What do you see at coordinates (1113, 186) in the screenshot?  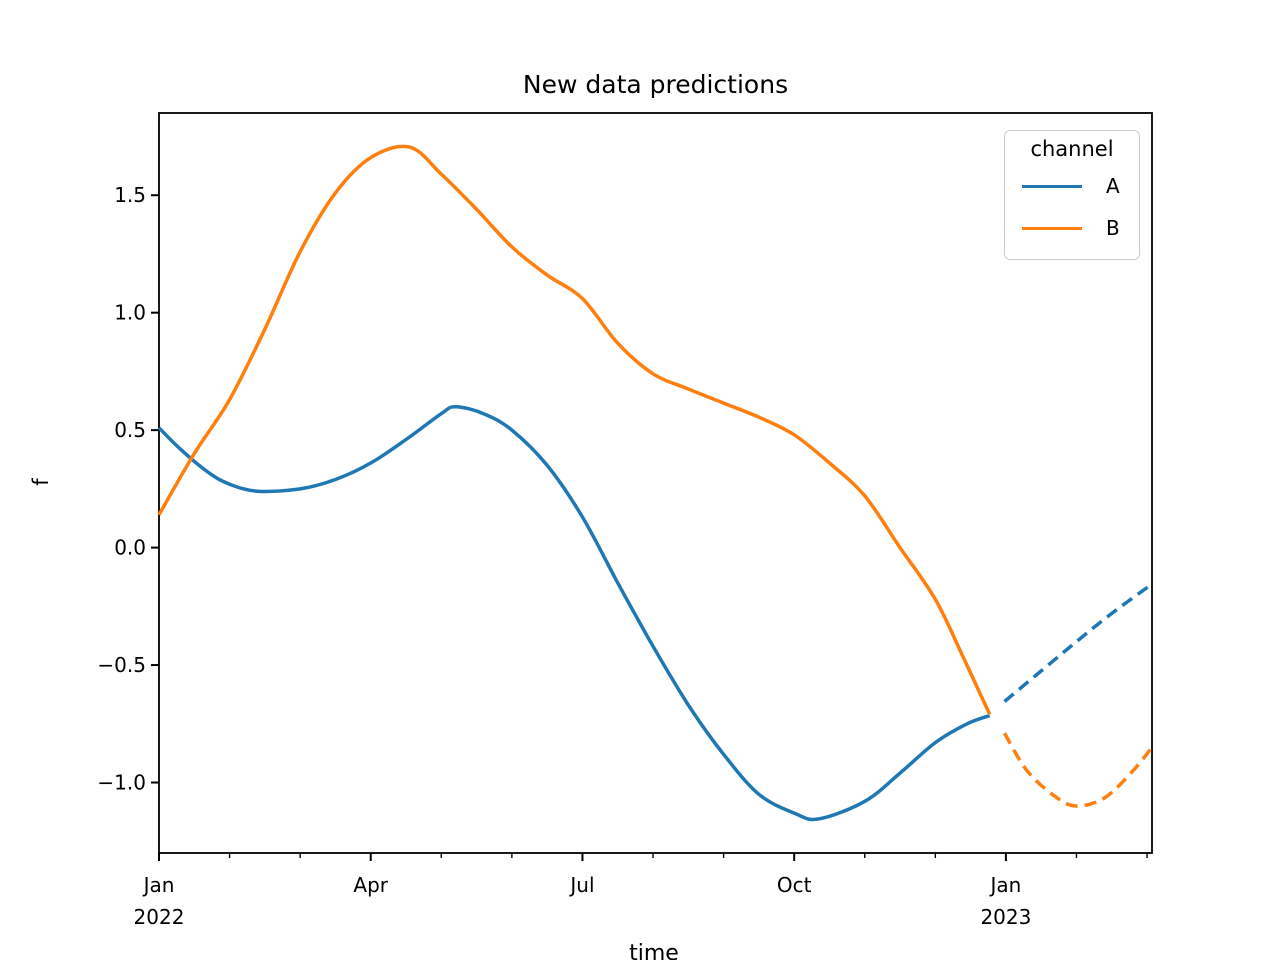 I see `legend-entry-label: A` at bounding box center [1113, 186].